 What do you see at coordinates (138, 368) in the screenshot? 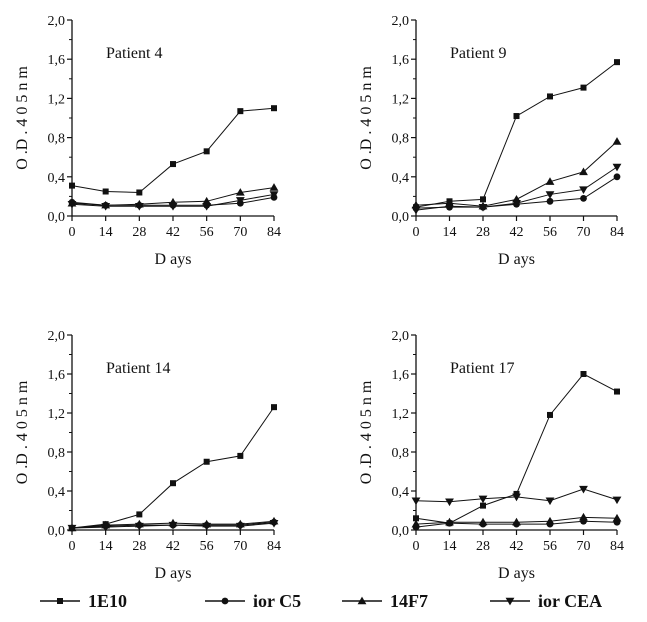
I see `panel-title: Patient 14` at bounding box center [138, 368].